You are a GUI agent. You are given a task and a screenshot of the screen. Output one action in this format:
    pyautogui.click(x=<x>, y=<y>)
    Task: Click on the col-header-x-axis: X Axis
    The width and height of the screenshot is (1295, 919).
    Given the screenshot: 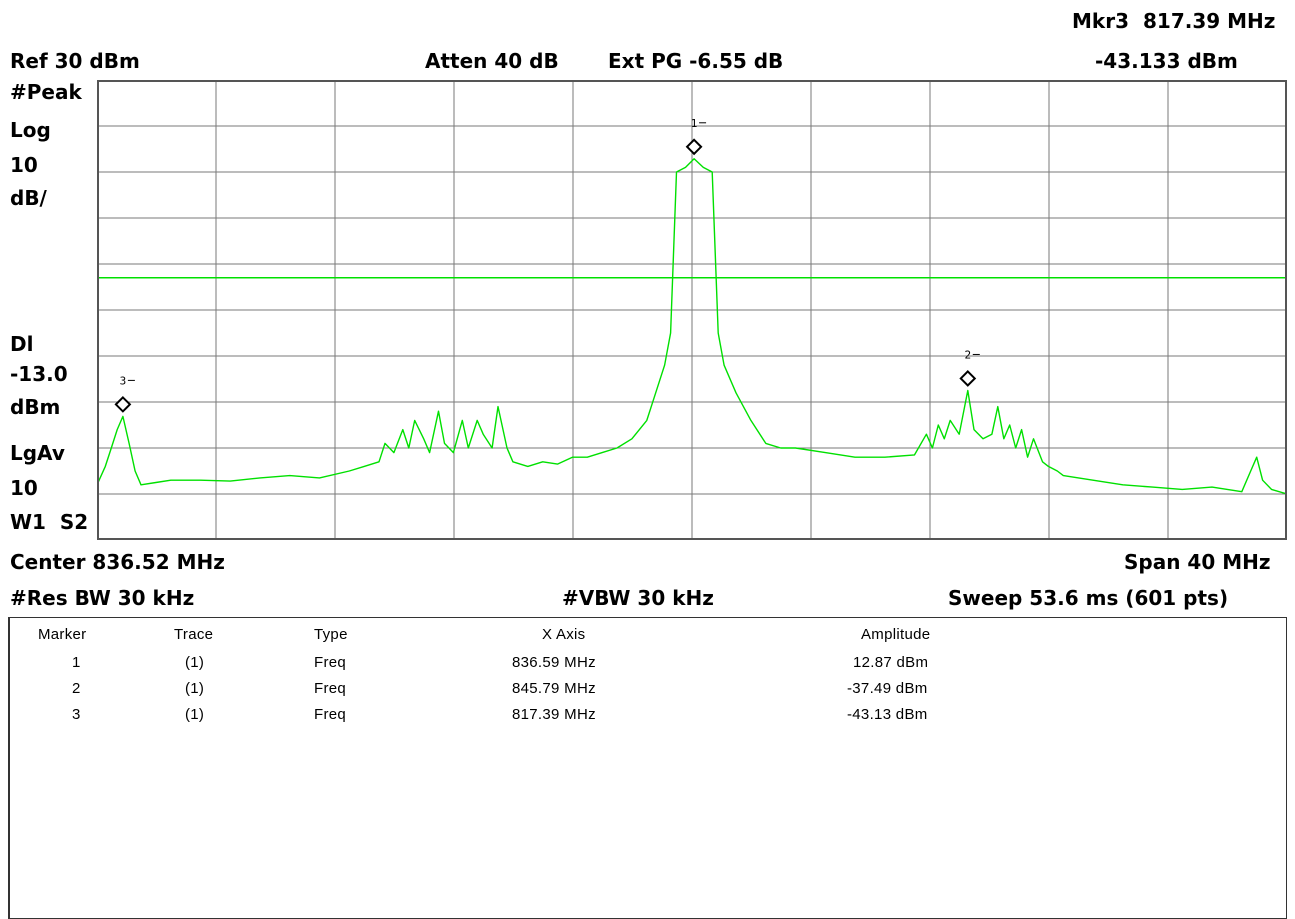 What is the action you would take?
    pyautogui.click(x=564, y=634)
    